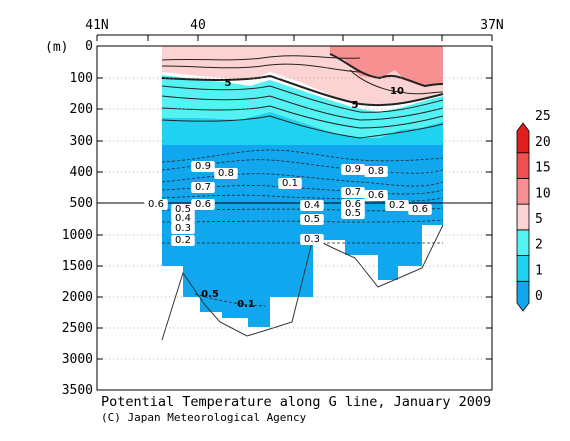  What do you see at coordinates (302, 282) in the screenshot?
I see `seafloor-line` at bounding box center [302, 282].